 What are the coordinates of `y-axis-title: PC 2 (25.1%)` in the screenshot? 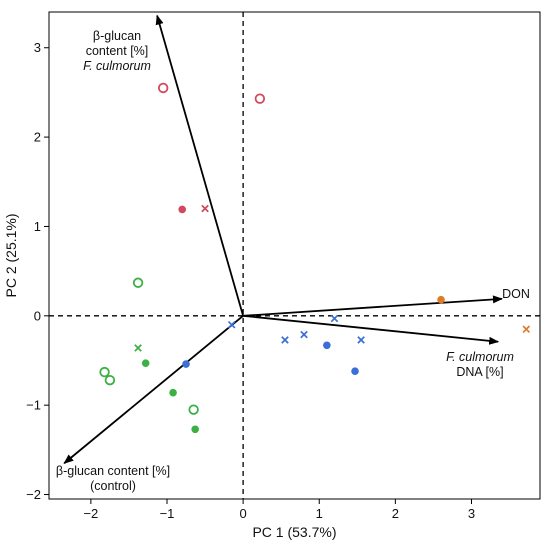 It's located at (11, 255).